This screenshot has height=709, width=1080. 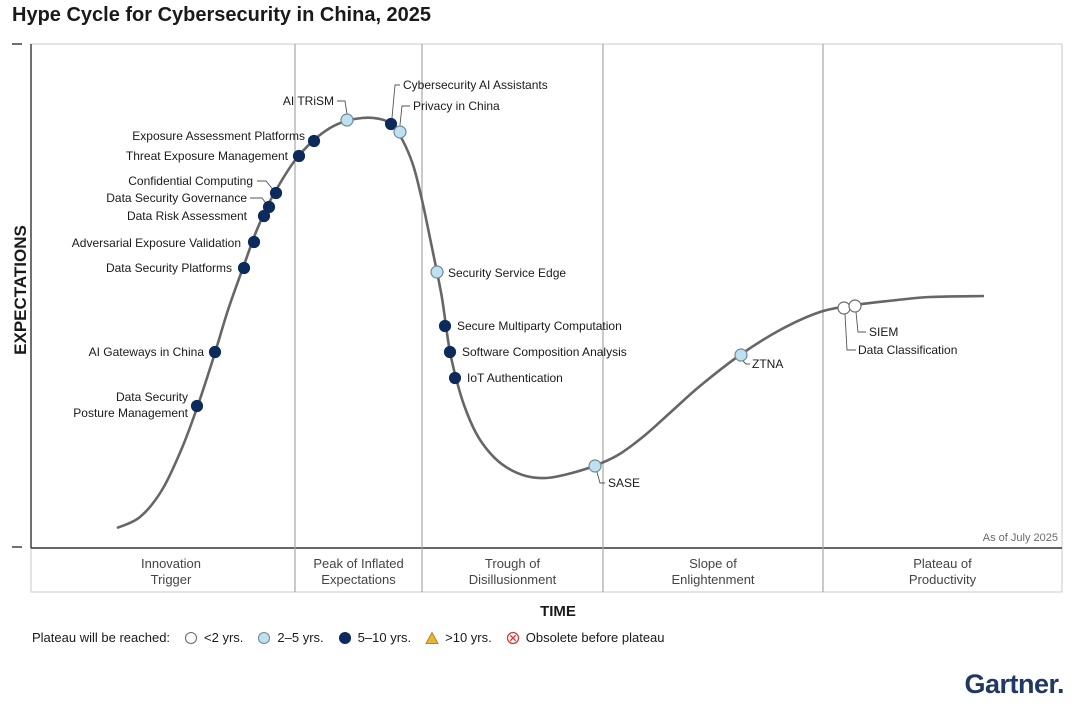 What do you see at coordinates (156, 243) in the screenshot?
I see `tech-label-adversarial-exposure-validation: Adversarial Exposure Validation` at bounding box center [156, 243].